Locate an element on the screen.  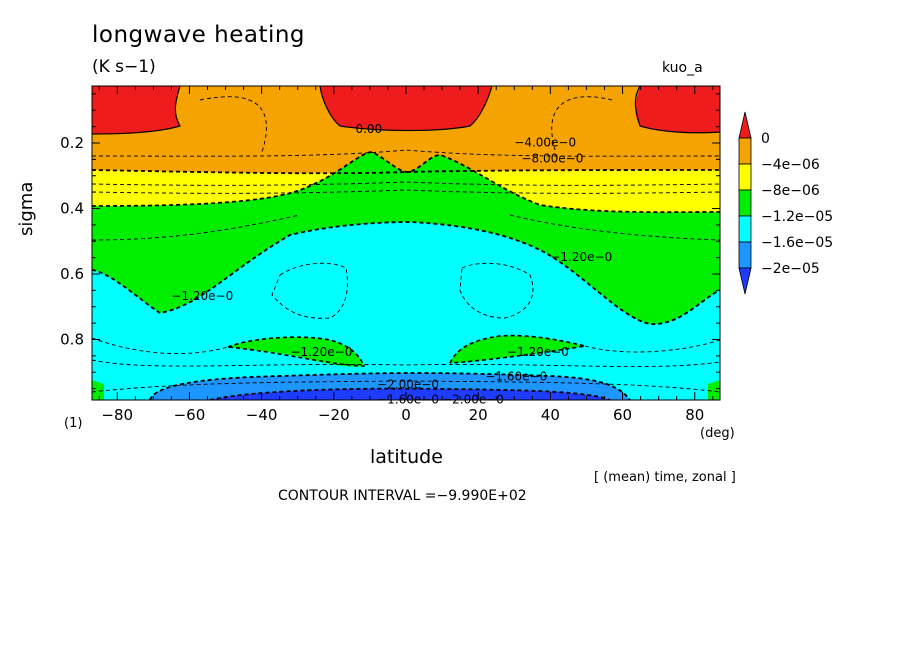
blue-band is located at coordinates (410, 394).